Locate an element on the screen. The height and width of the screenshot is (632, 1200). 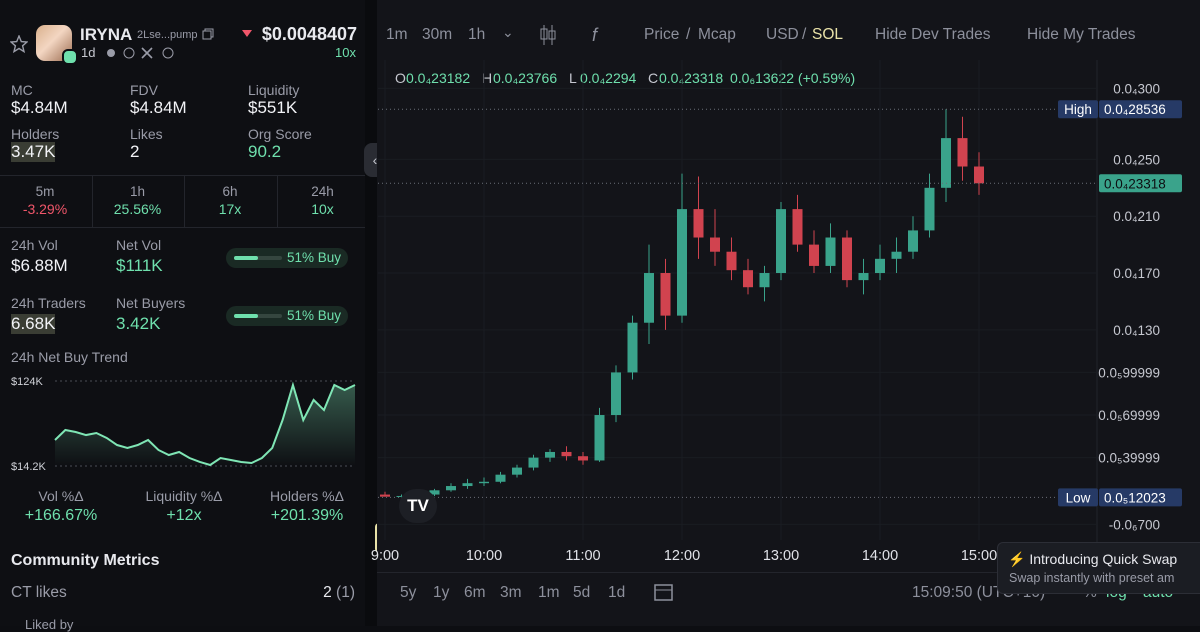
token-name: IRYNA is located at coordinates (106, 34).